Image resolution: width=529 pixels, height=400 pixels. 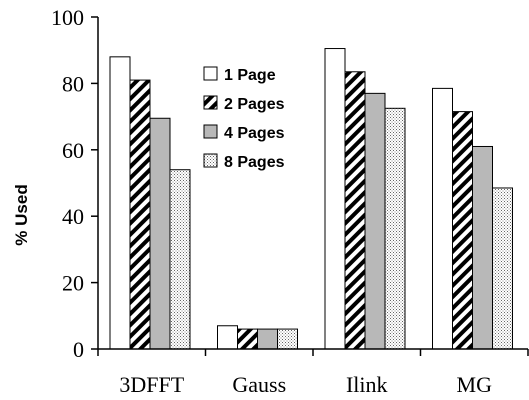 I want to click on bar-mg-4-pages, so click(x=482, y=247).